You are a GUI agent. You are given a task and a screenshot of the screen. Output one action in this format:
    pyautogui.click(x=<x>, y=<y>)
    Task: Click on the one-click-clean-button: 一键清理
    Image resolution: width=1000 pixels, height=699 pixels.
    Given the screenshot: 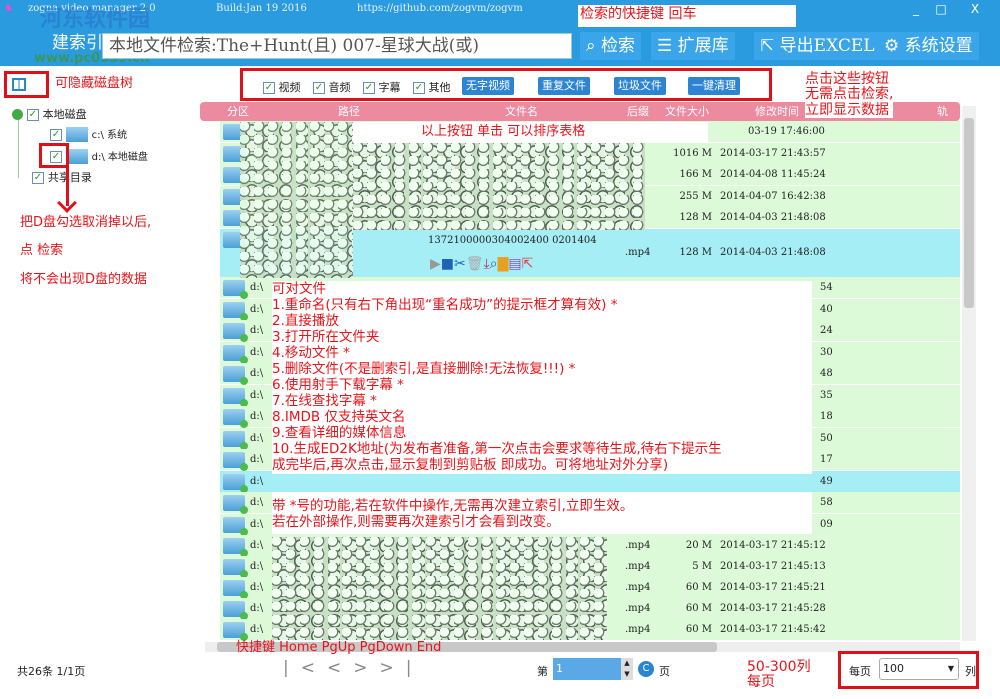 What is the action you would take?
    pyautogui.click(x=714, y=86)
    